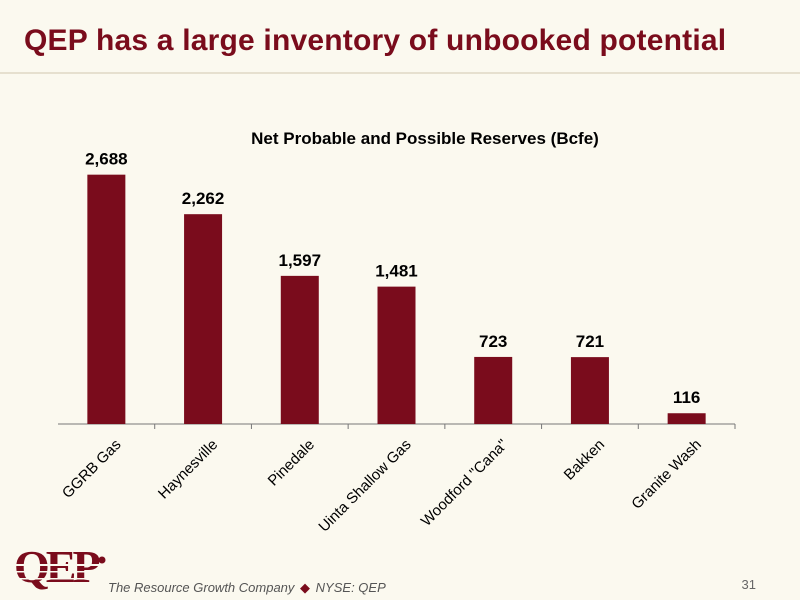 The image size is (800, 600). I want to click on qep-logo-text: QEP, so click(56, 565).